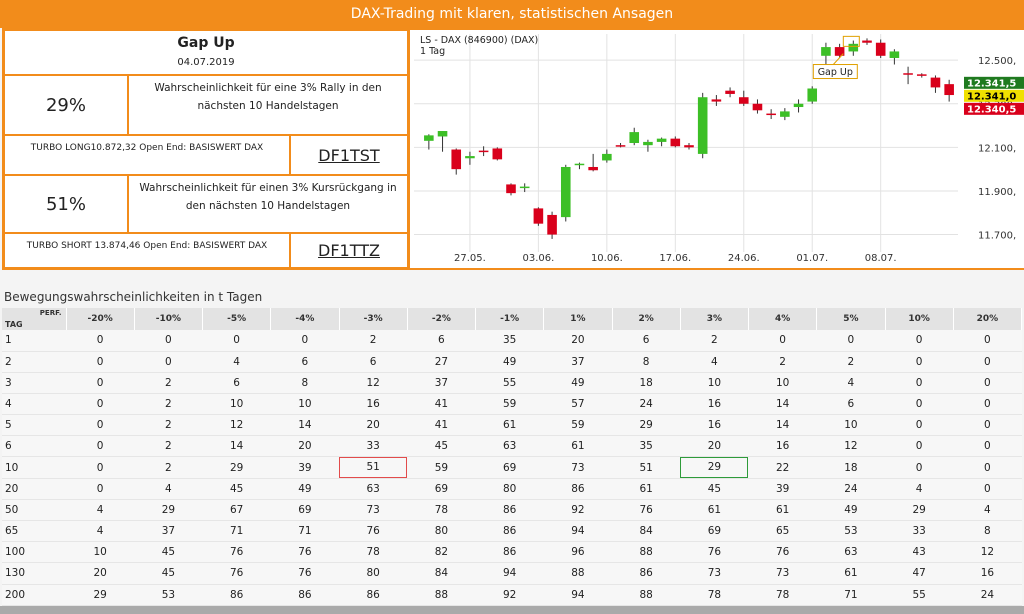  Describe the element at coordinates (919, 510) in the screenshot. I see `probability-cell: 29` at that location.